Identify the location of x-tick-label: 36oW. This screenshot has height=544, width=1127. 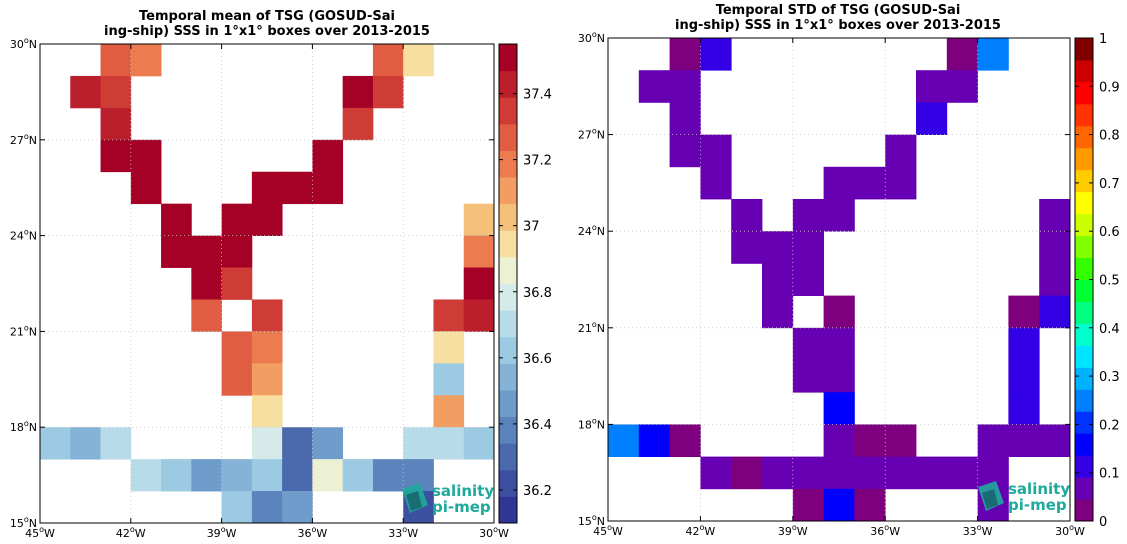
(313, 532).